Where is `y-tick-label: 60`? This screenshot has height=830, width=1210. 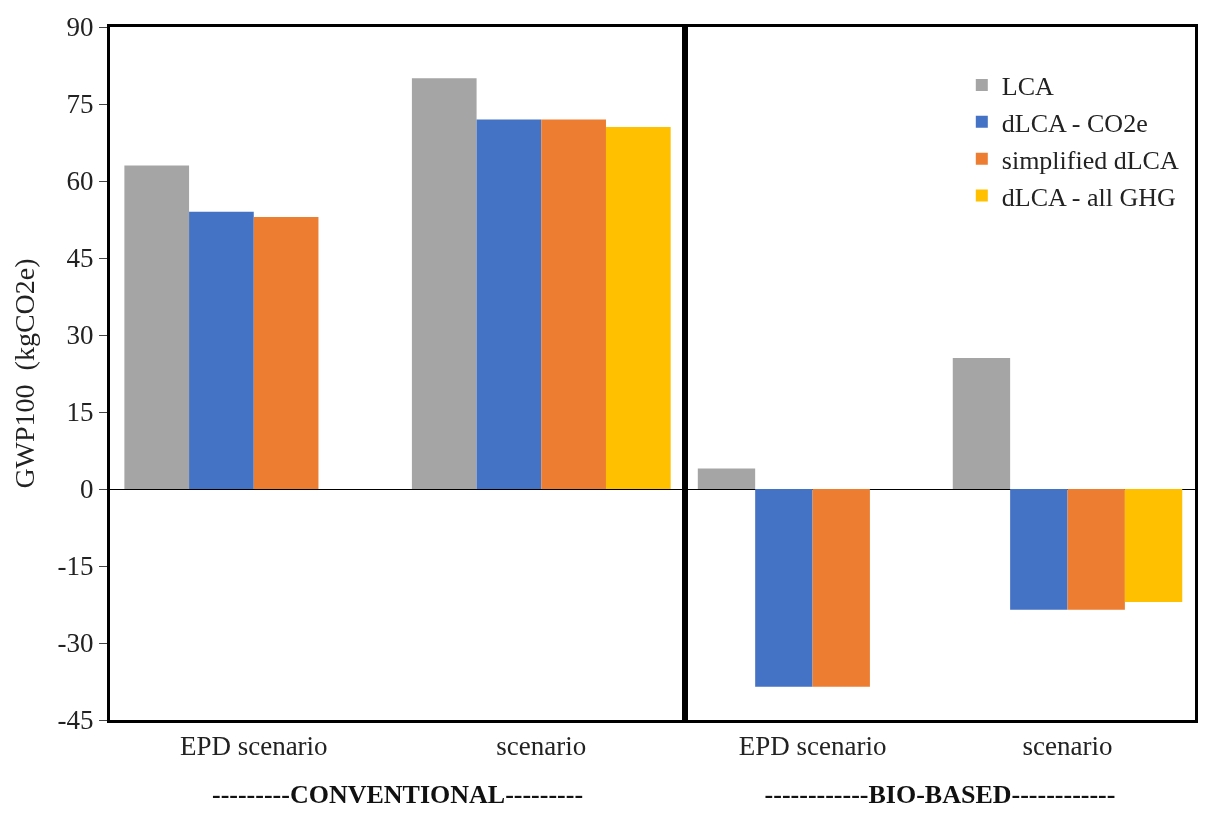
y-tick-label: 60 is located at coordinates (80, 181).